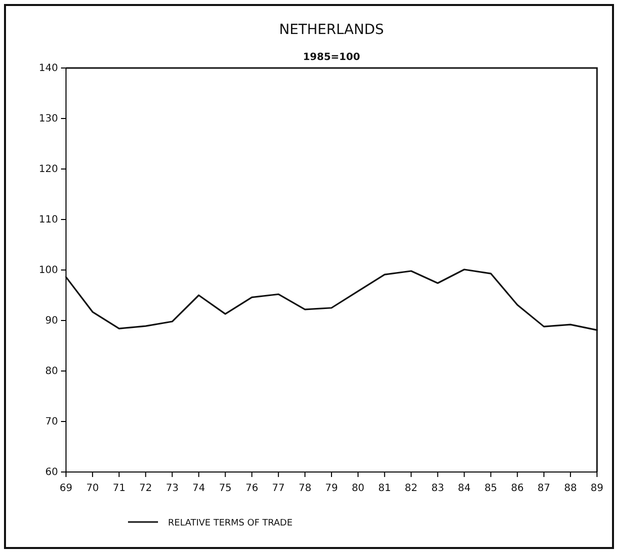 Image resolution: width=621 pixels, height=559 pixels. I want to click on chart-subtitle: 1985=100, so click(331, 57).